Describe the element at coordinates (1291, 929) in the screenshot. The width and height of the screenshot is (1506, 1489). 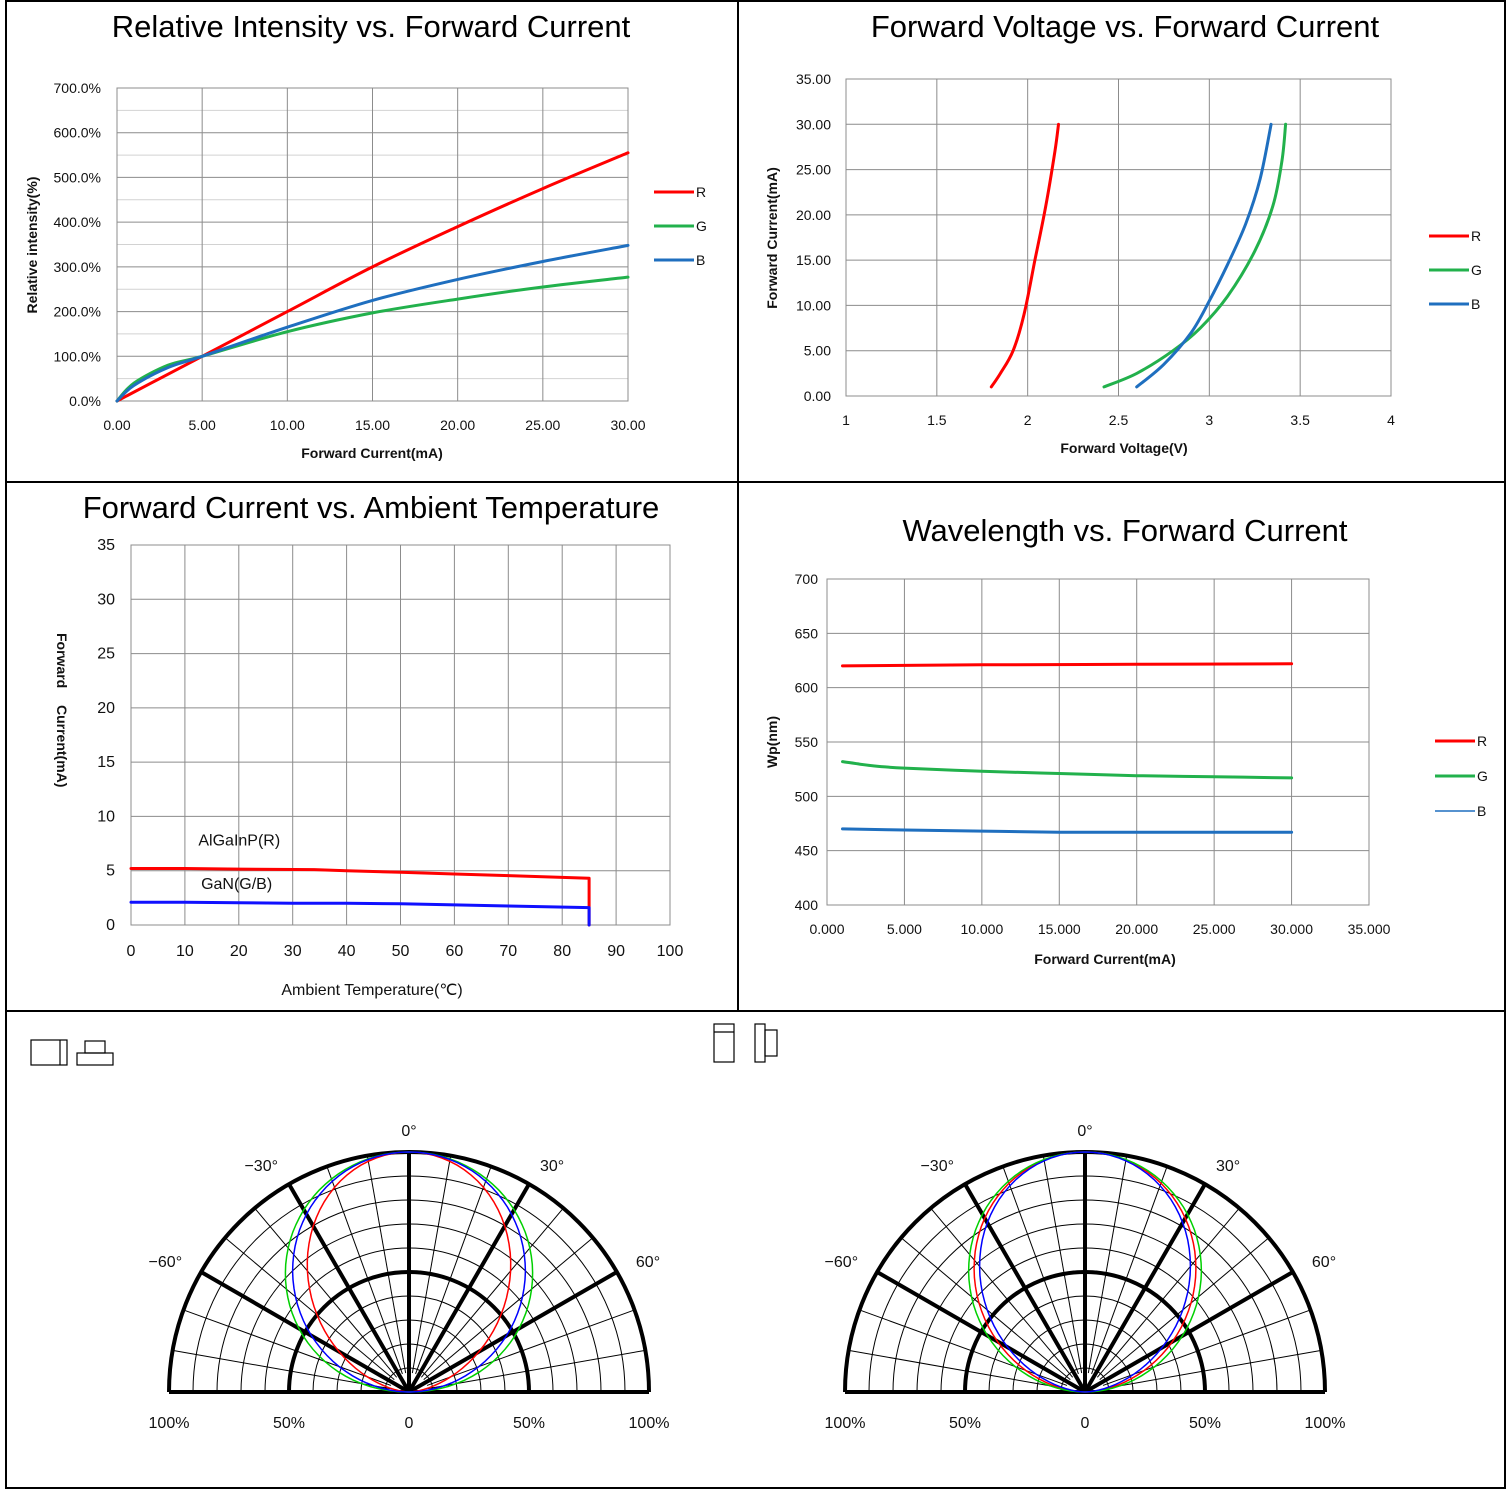
I see `x-tick-label: 30.000` at that location.